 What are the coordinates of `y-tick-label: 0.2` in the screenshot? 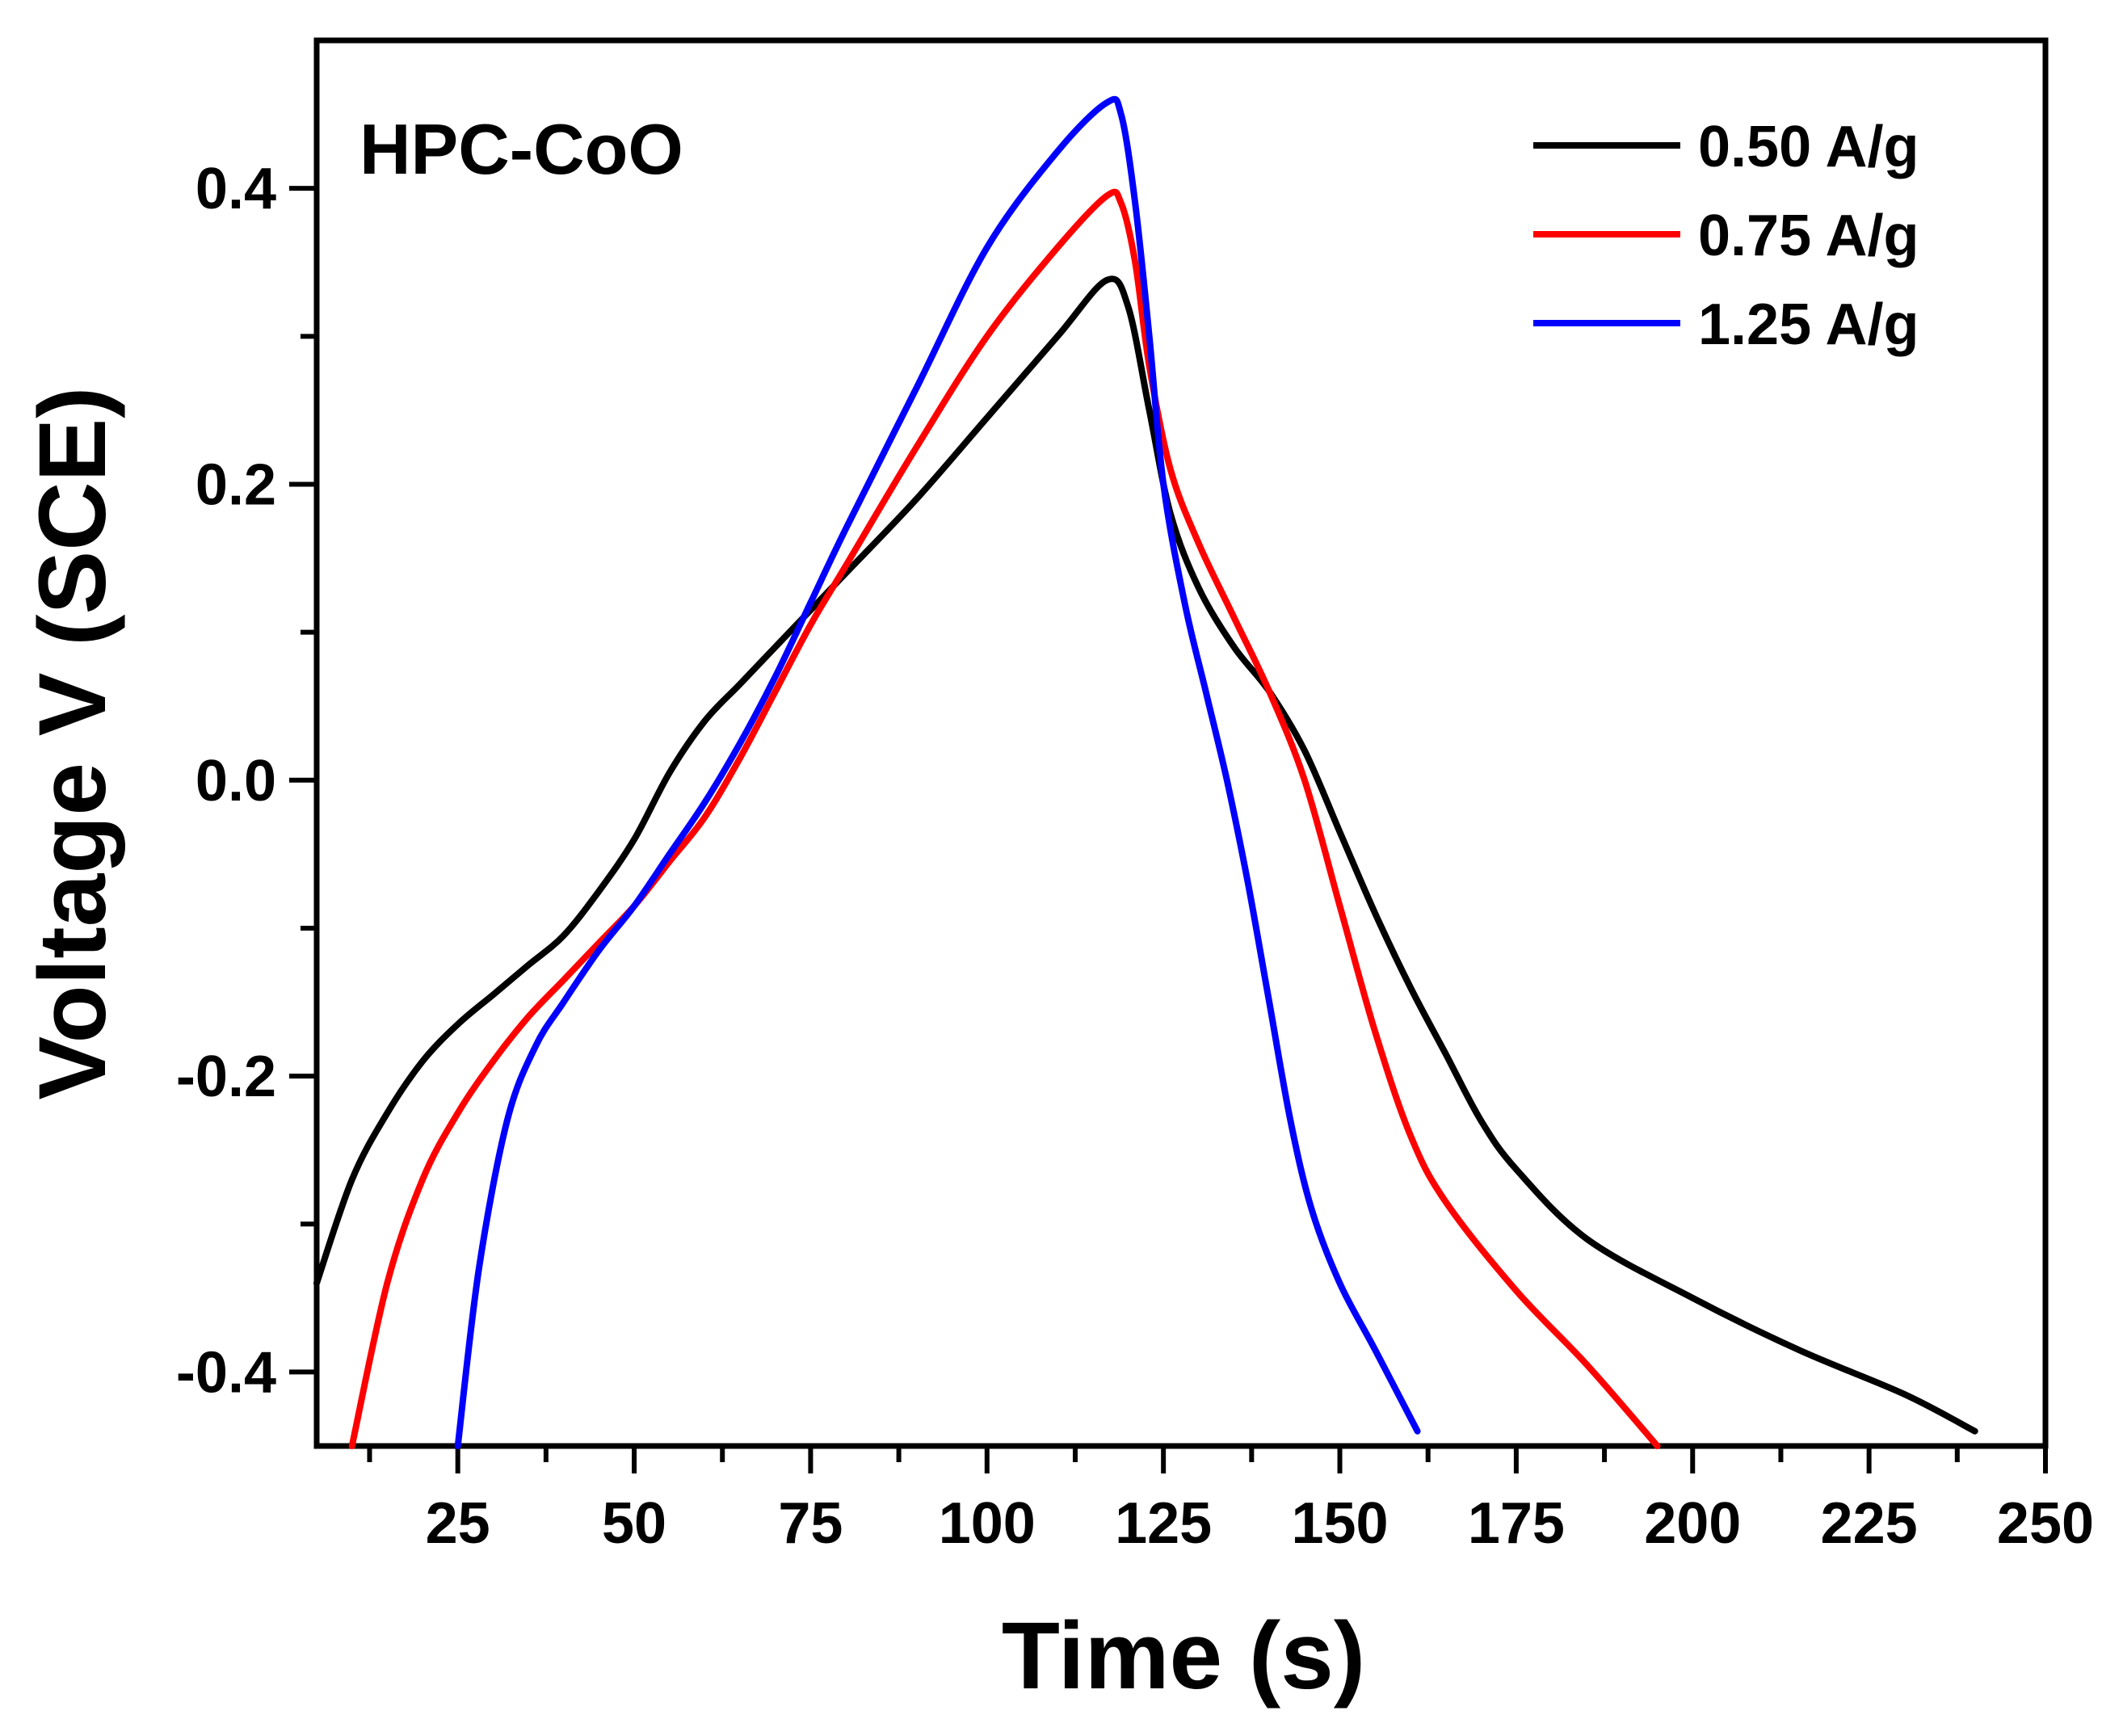 It's located at (235, 484).